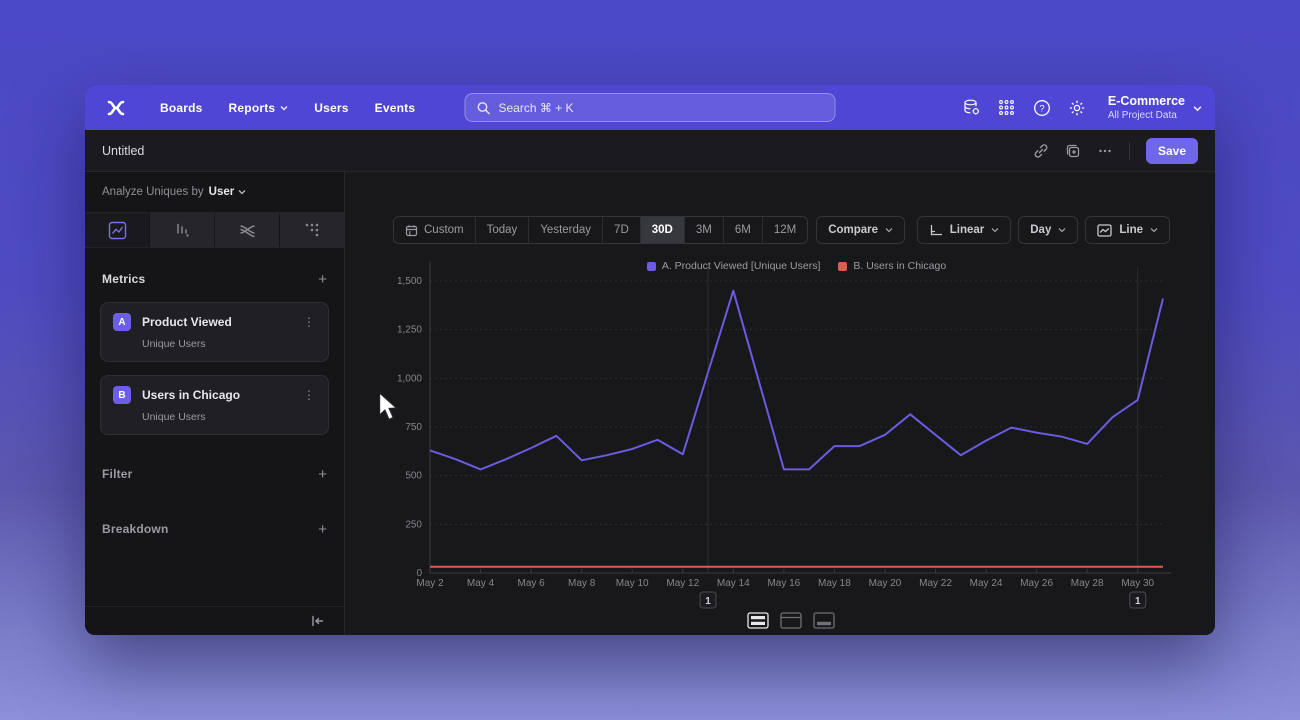 The image size is (1300, 720). What do you see at coordinates (1105, 230) in the screenshot?
I see `line-chart-icon` at bounding box center [1105, 230].